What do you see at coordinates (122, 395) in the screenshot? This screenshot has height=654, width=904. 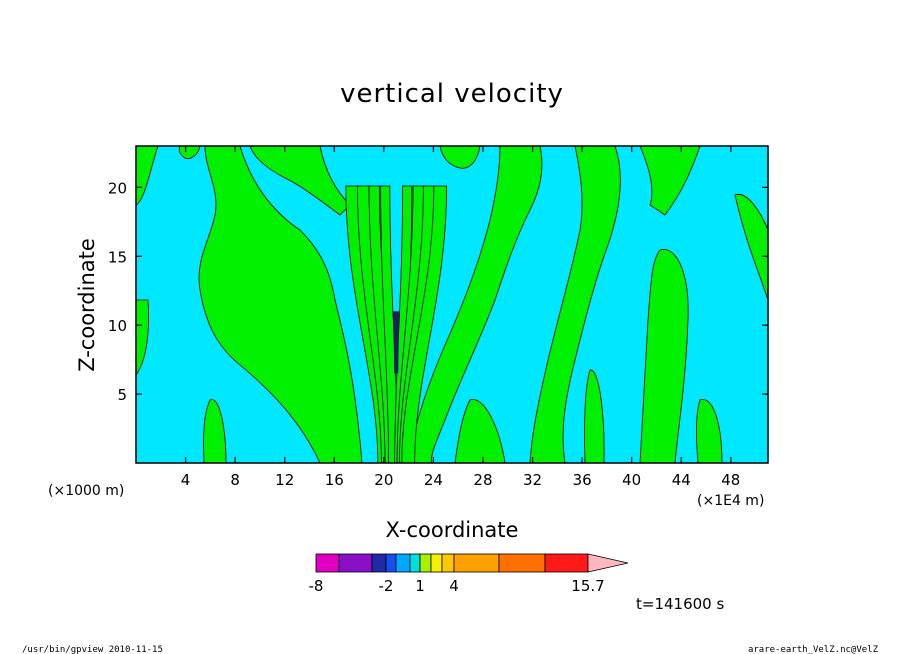 I see `y-tick-label: 5` at bounding box center [122, 395].